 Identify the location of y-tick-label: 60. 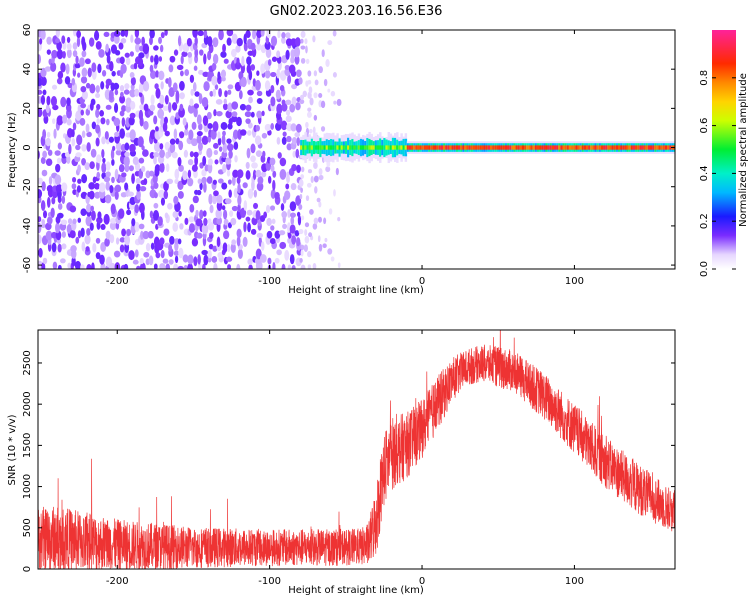
(27, 30).